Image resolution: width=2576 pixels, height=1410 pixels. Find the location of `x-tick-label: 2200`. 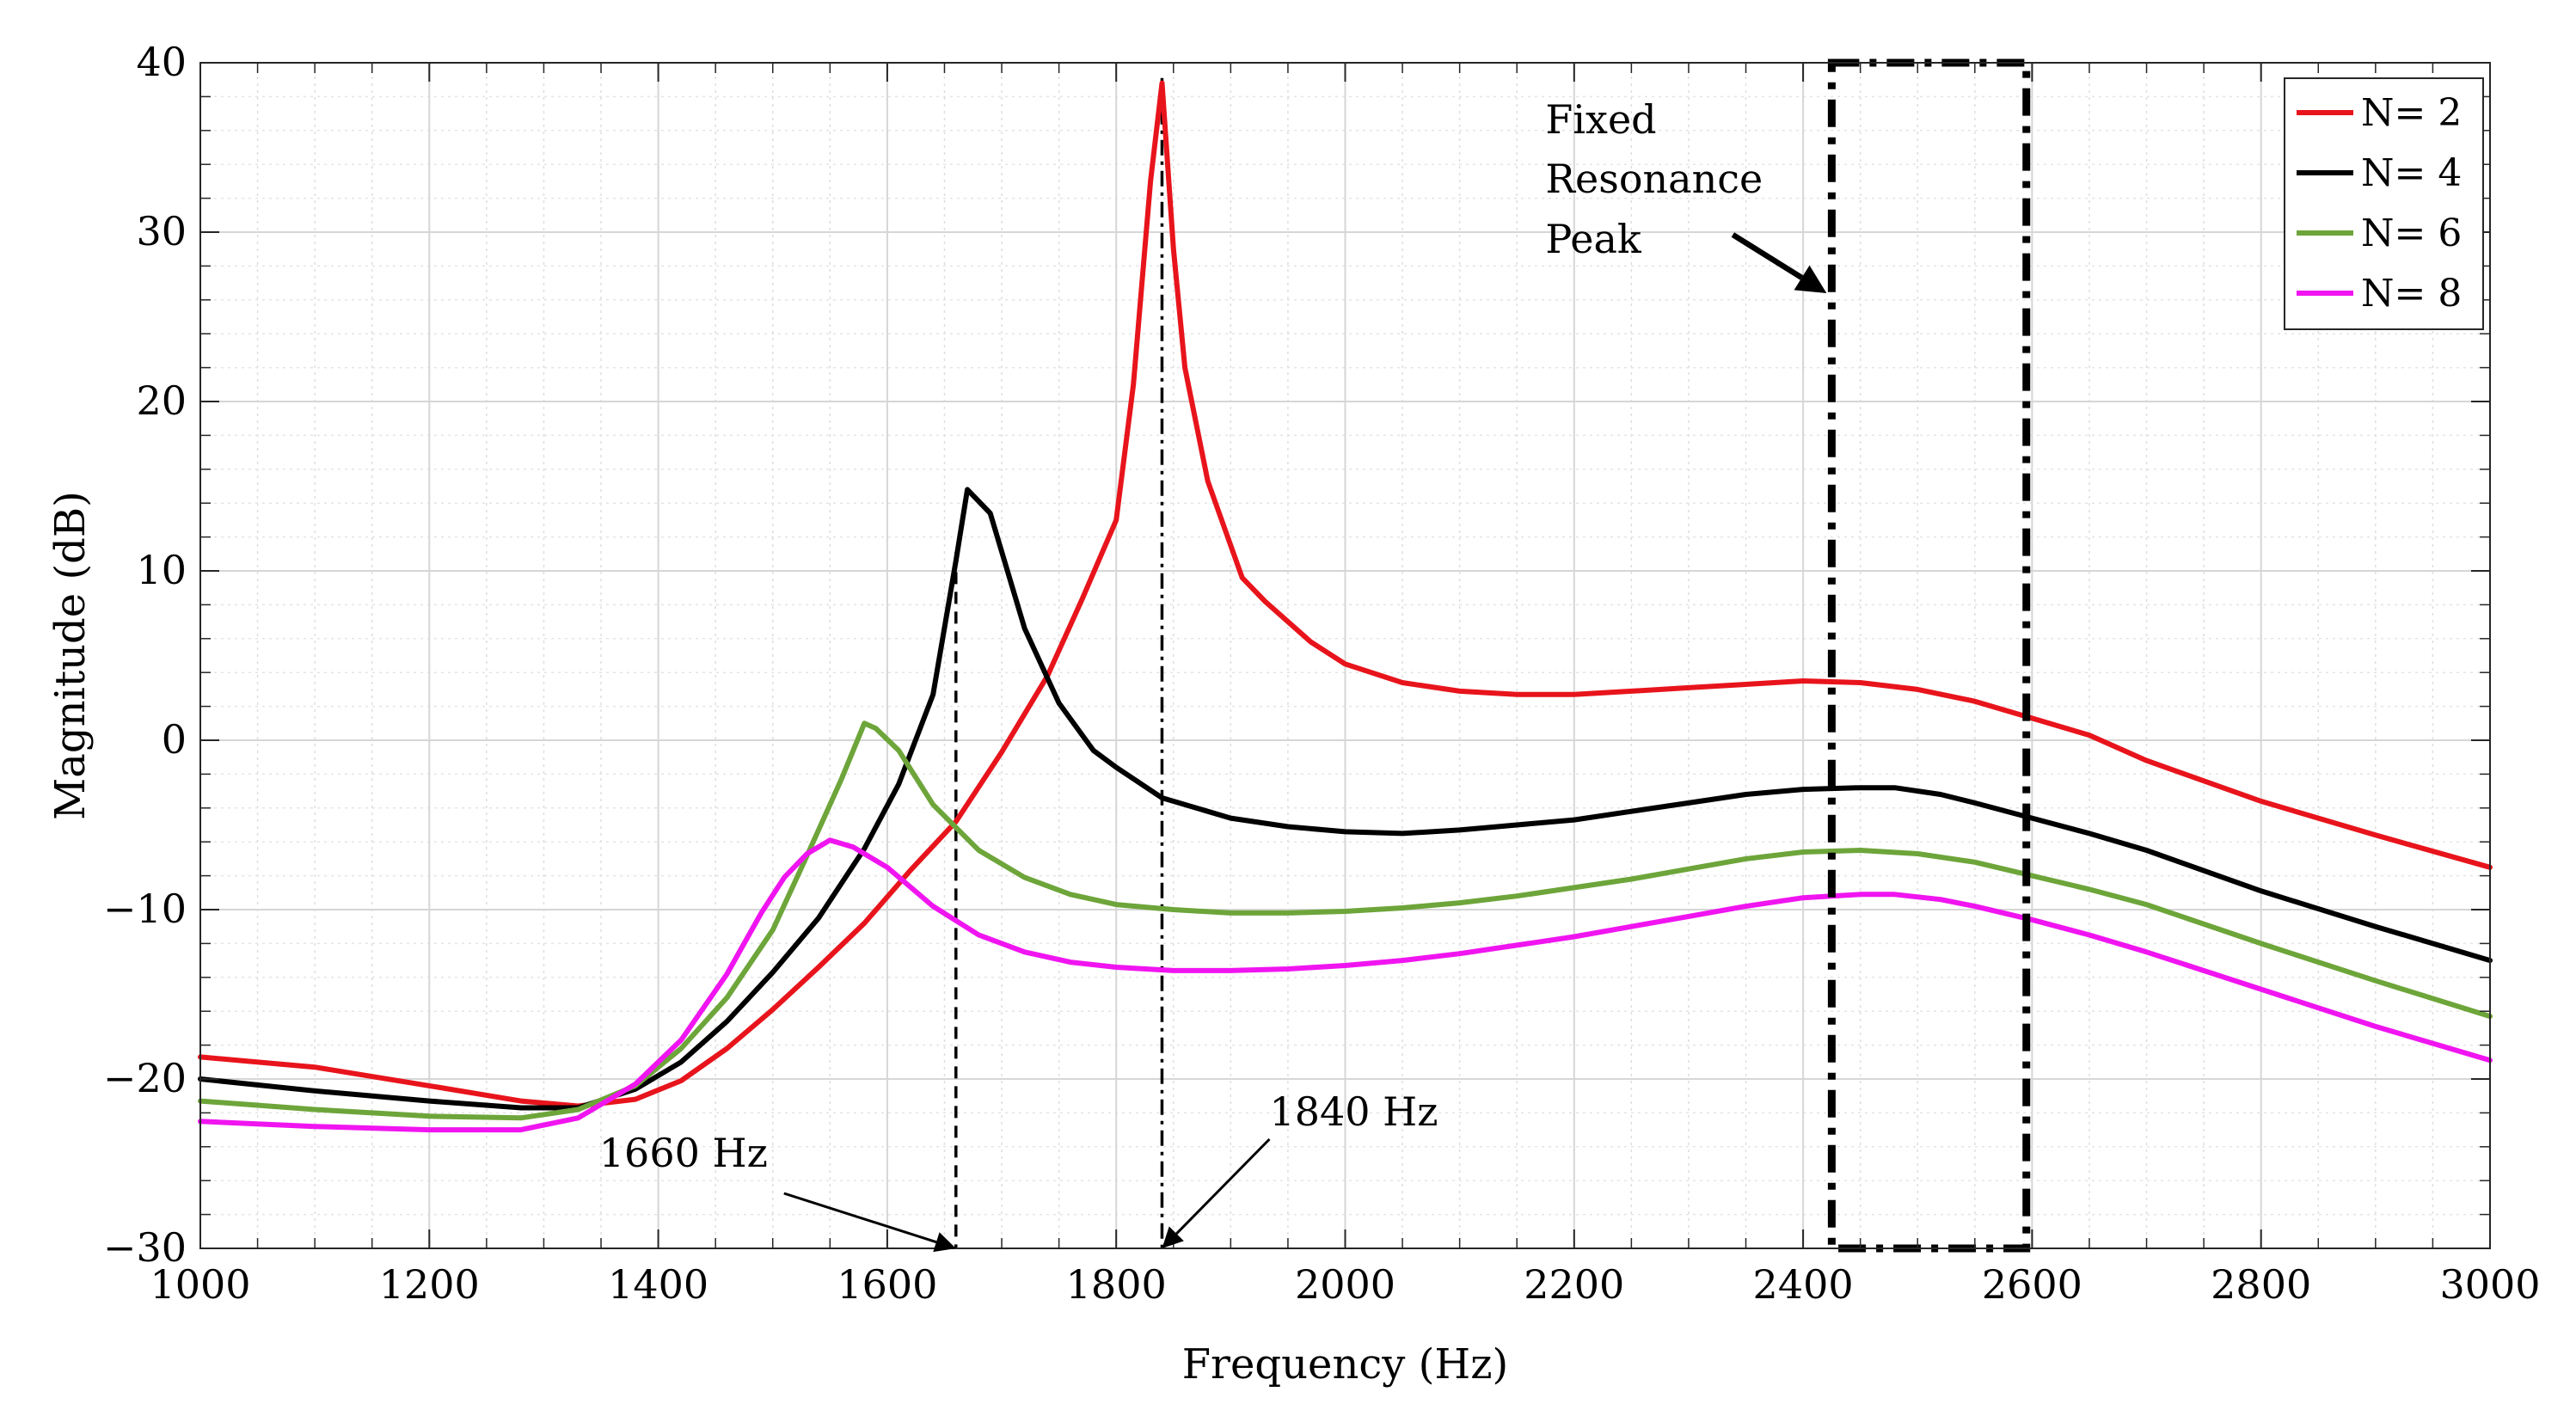

x-tick-label: 2200 is located at coordinates (1574, 1284).